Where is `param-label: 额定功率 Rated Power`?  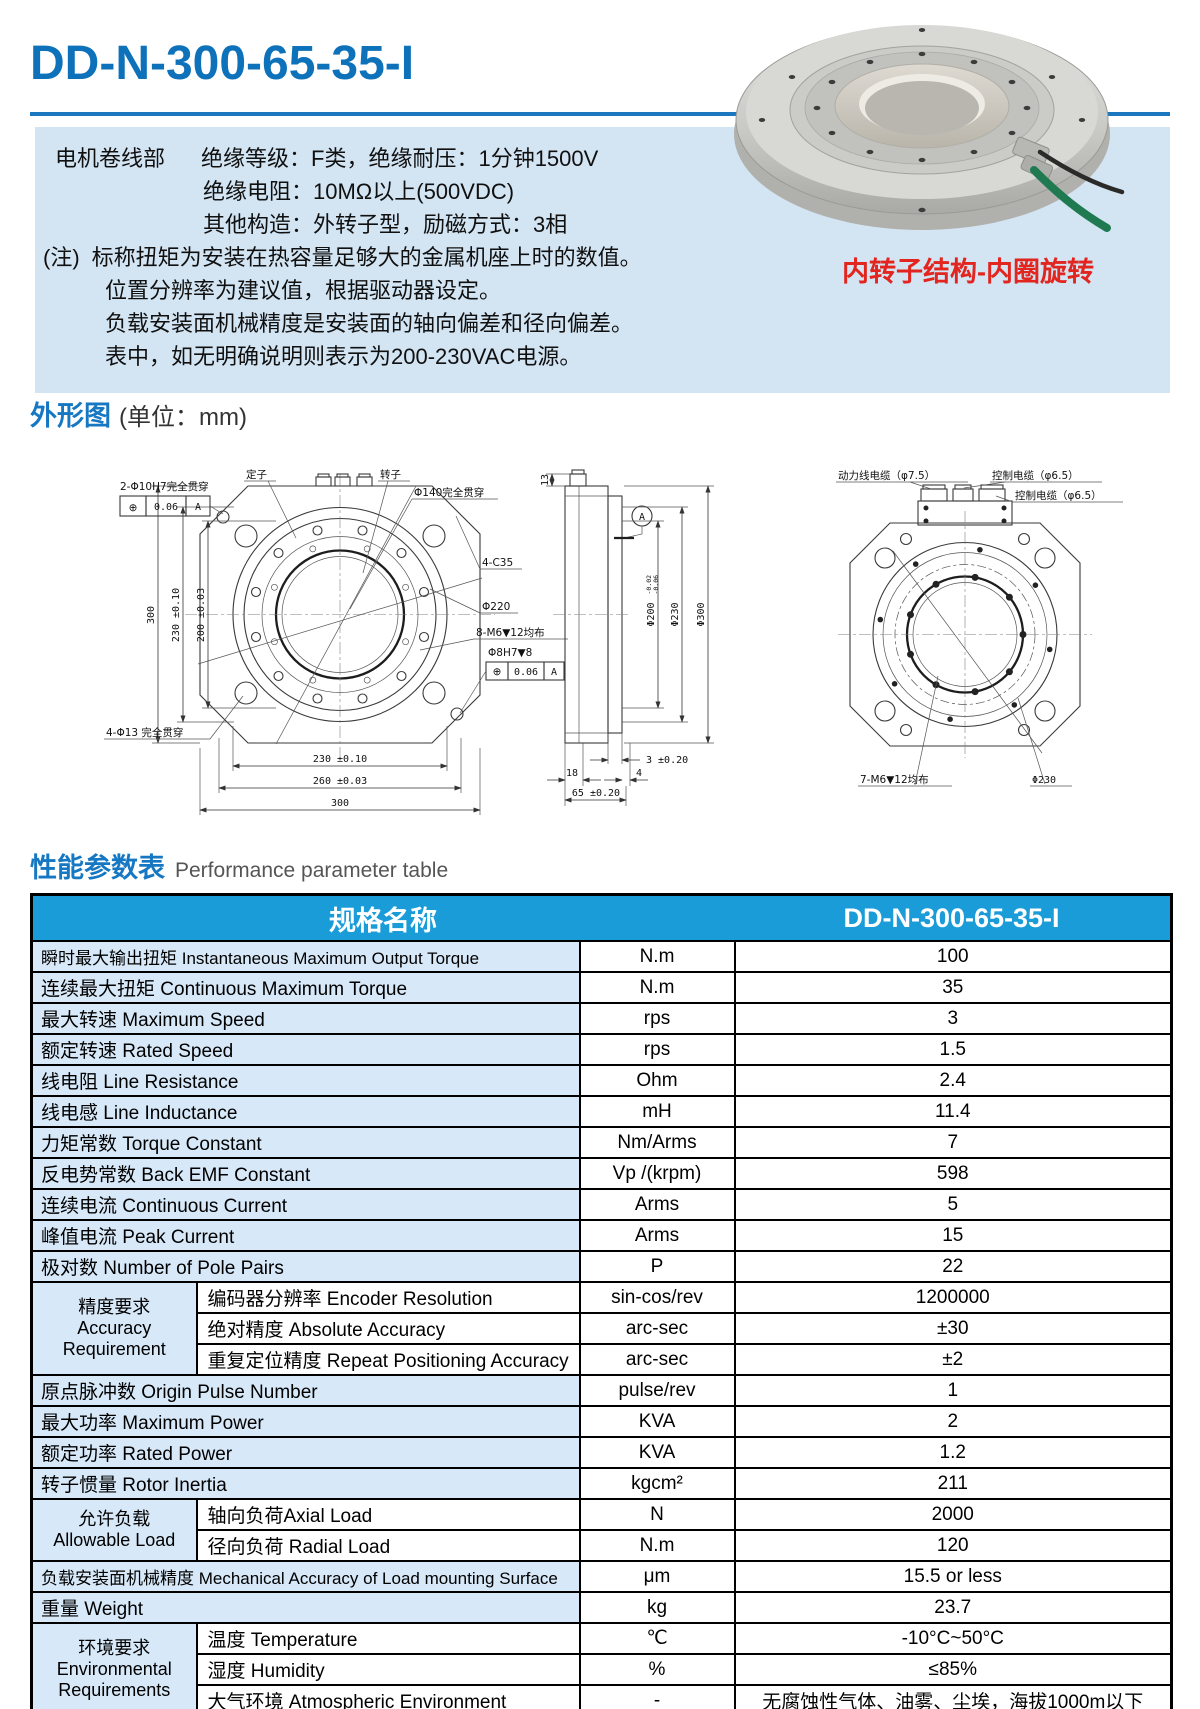
param-label: 额定功率 Rated Power is located at coordinates (305, 1452).